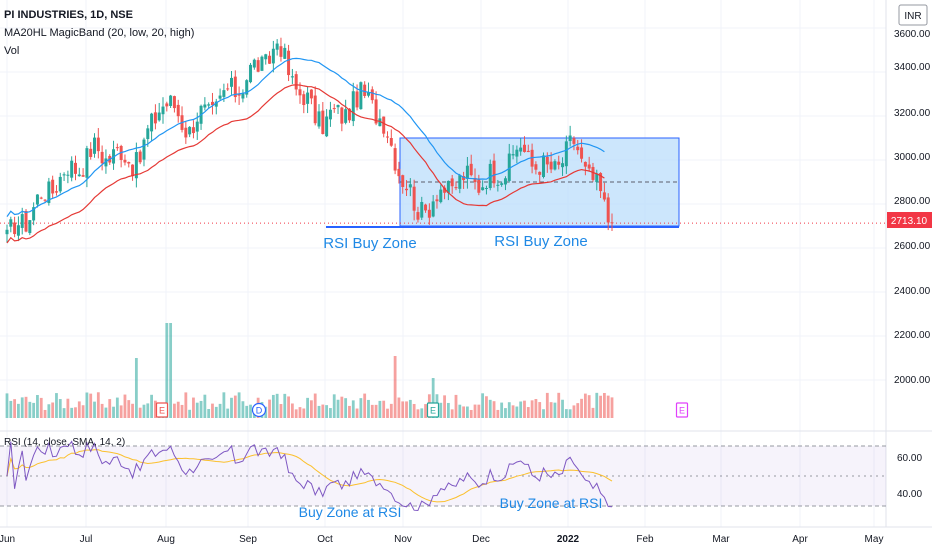  What do you see at coordinates (913, 15) in the screenshot?
I see `currency-badge` at bounding box center [913, 15].